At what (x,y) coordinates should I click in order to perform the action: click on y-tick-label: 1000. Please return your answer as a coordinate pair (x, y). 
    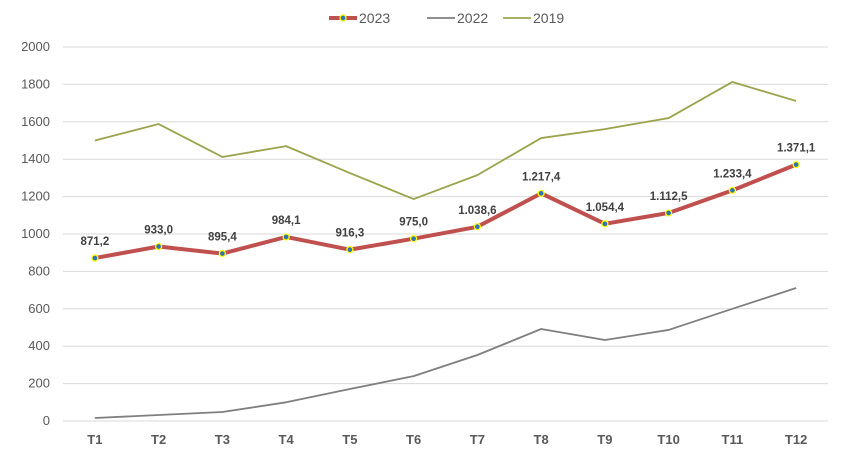
    Looking at the image, I should click on (35, 233).